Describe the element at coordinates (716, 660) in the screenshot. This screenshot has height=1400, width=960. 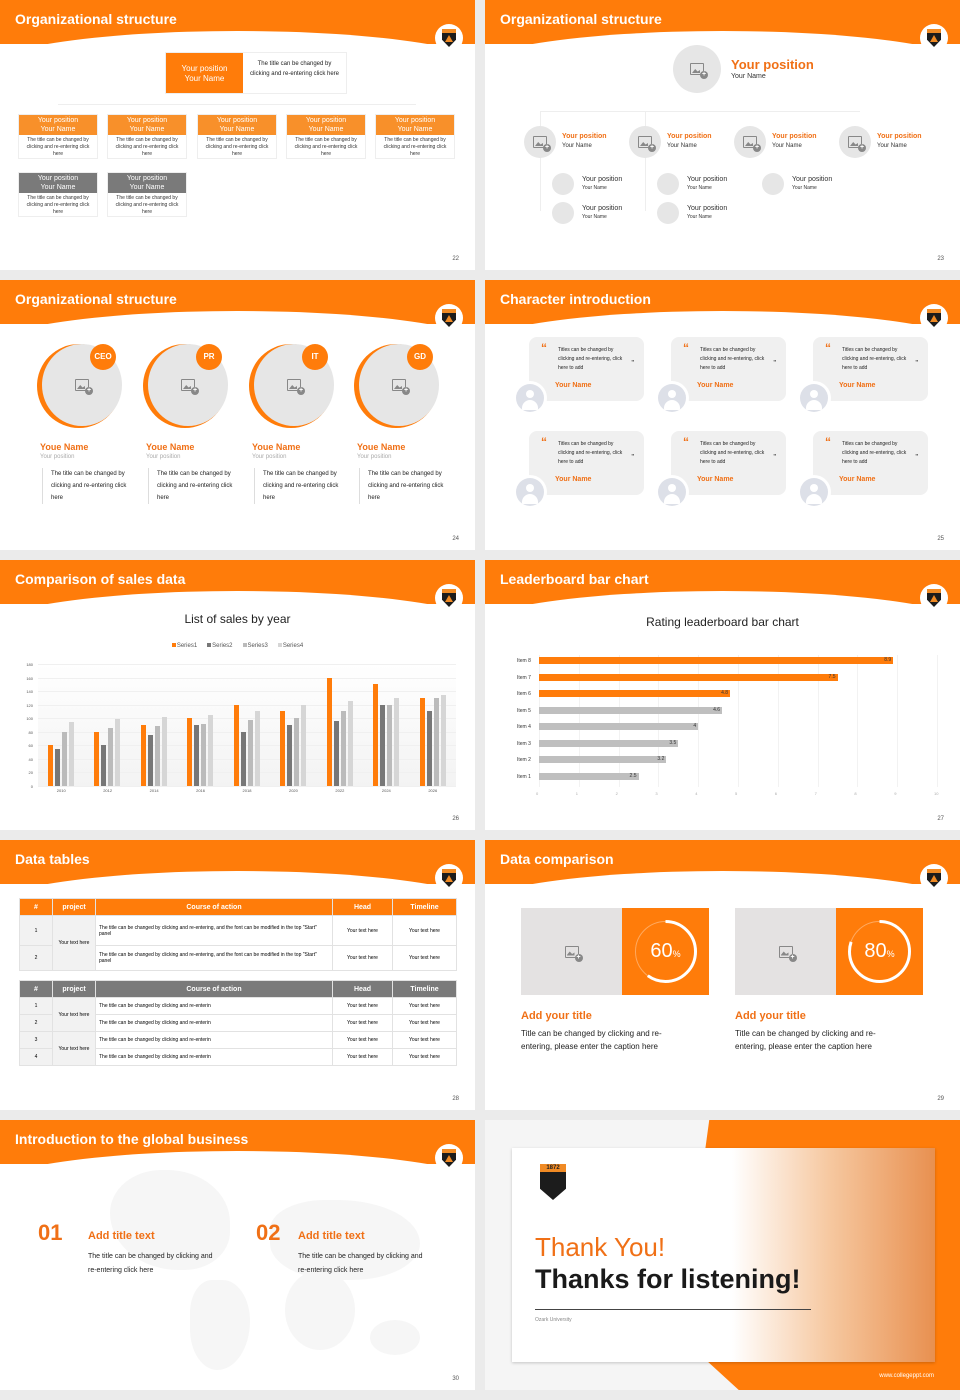
I see `bar: 8.9` at that location.